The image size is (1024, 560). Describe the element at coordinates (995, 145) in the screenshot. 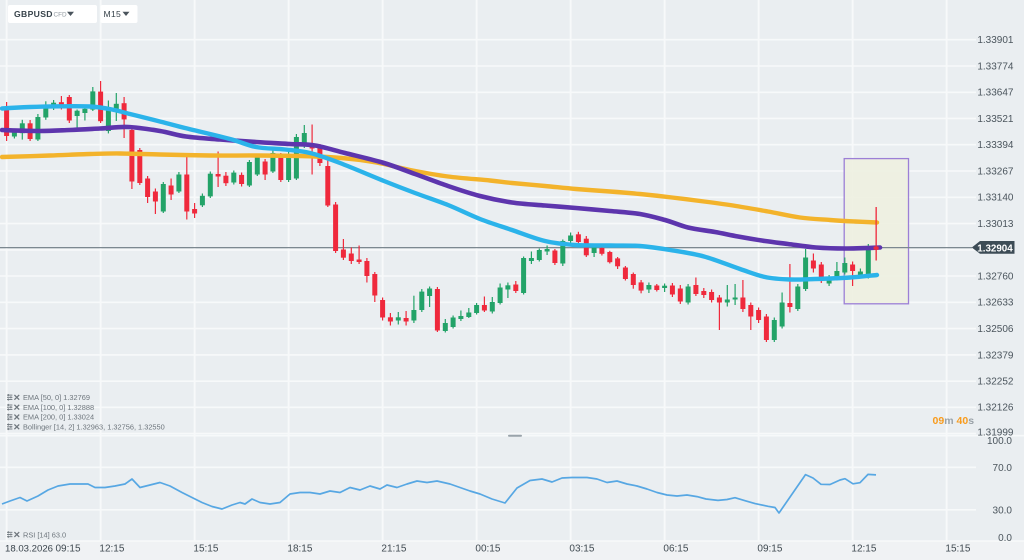

I see `svg-text: 1.33394` at that location.